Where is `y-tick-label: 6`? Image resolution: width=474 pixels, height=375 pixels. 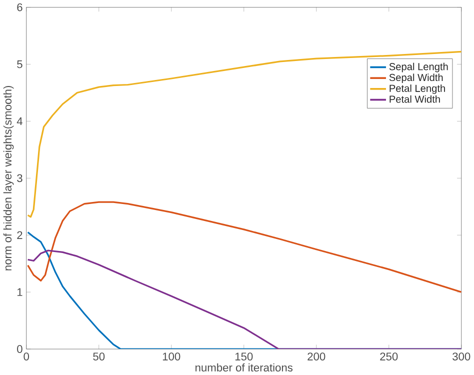 y-tick-label: 6 is located at coordinates (19, 7).